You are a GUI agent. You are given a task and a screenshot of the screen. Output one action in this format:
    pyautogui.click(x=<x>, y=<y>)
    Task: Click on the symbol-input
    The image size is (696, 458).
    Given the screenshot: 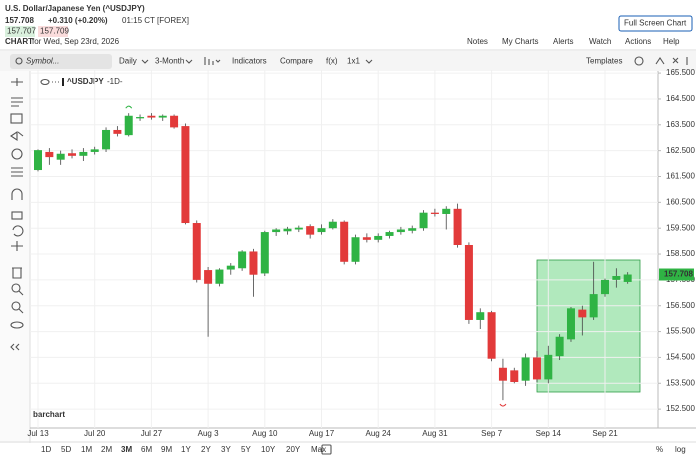 What is the action you would take?
    pyautogui.click(x=61, y=61)
    